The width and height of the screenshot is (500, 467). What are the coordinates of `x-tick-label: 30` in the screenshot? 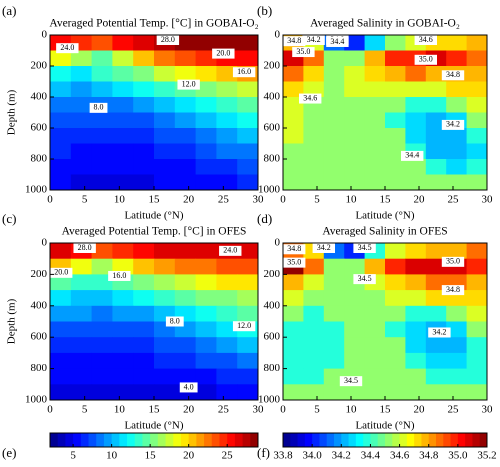 It's located at (488, 200).